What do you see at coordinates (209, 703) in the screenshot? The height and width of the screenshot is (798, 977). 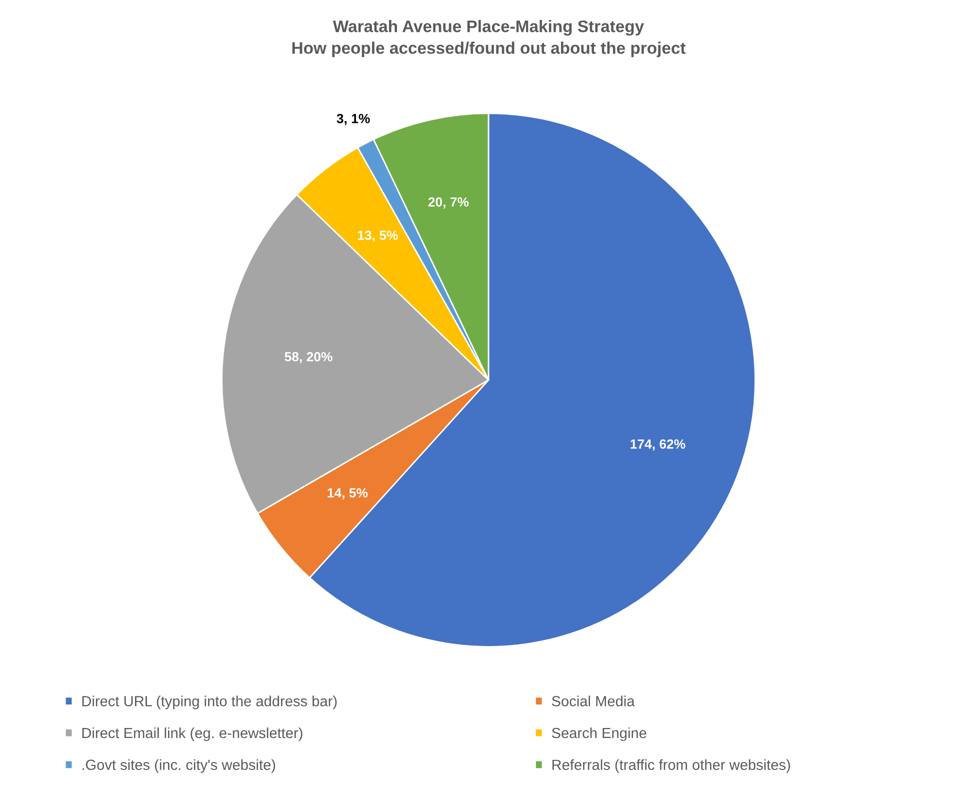 I see `legend-label: Direct URL (typing into the address bar)` at bounding box center [209, 703].